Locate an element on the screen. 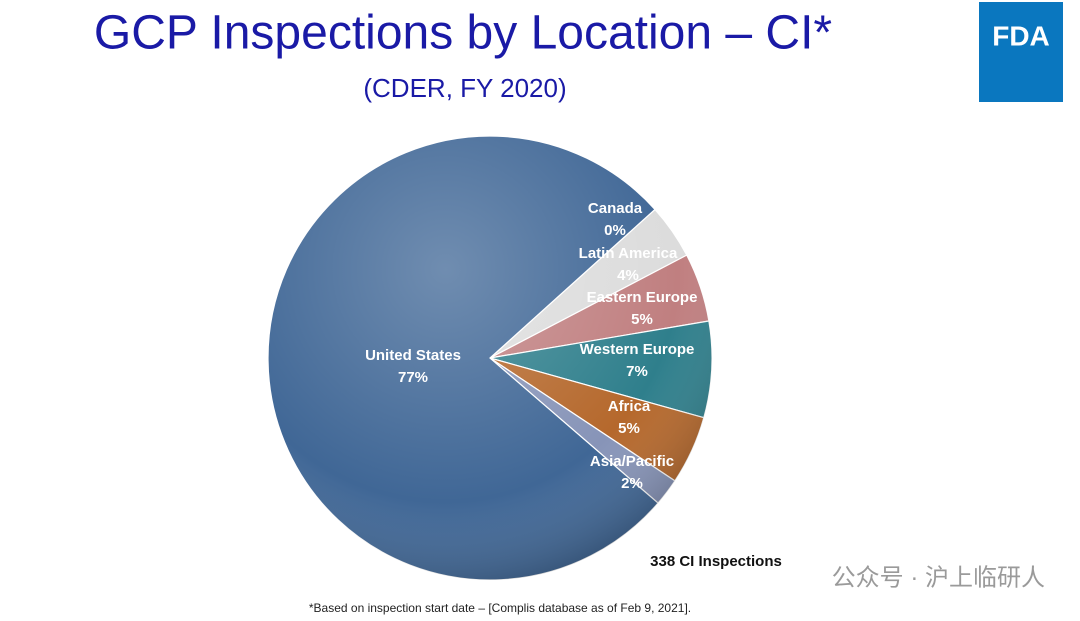 The width and height of the screenshot is (1080, 621). logo-box is located at coordinates (1021, 52).